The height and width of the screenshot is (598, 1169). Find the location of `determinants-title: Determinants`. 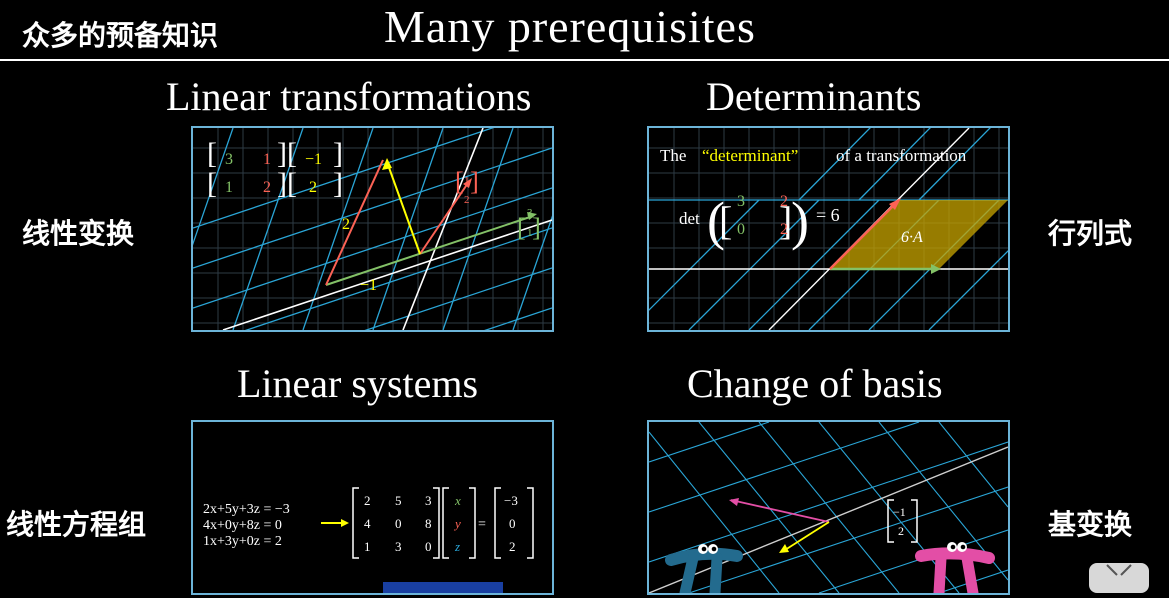

determinants-title: Determinants is located at coordinates (814, 96).